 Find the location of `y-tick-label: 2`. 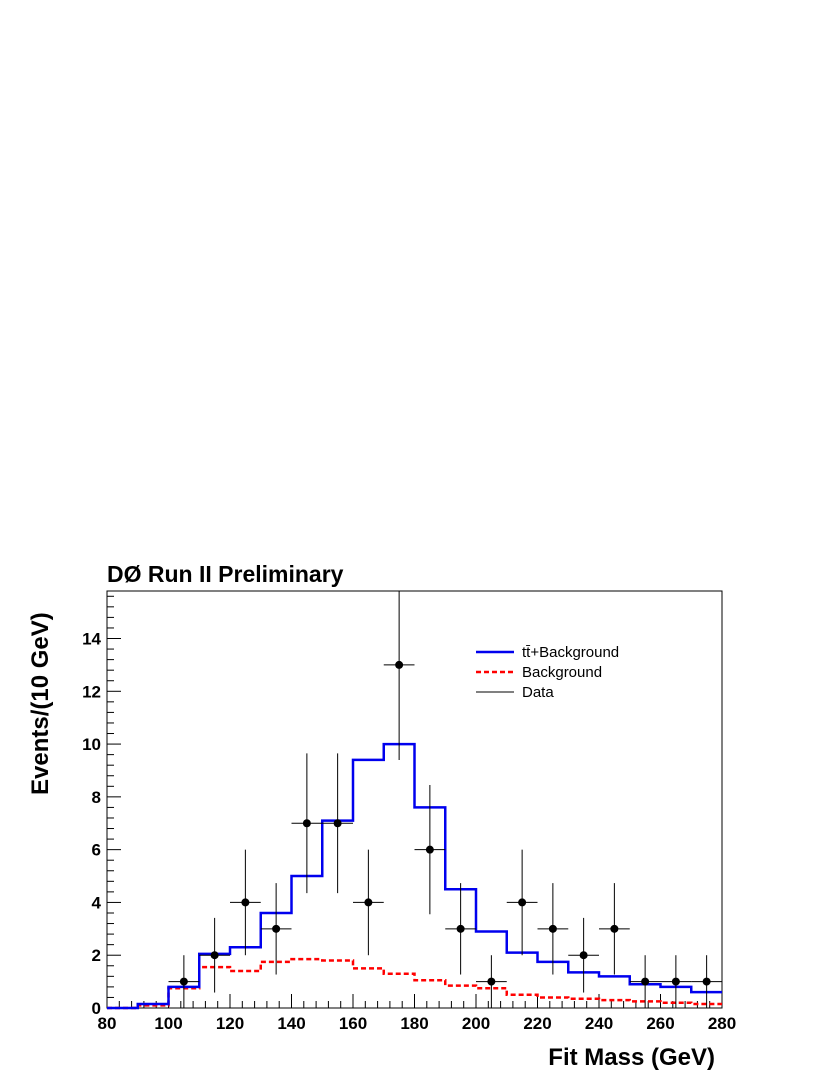

y-tick-label: 2 is located at coordinates (96, 955).